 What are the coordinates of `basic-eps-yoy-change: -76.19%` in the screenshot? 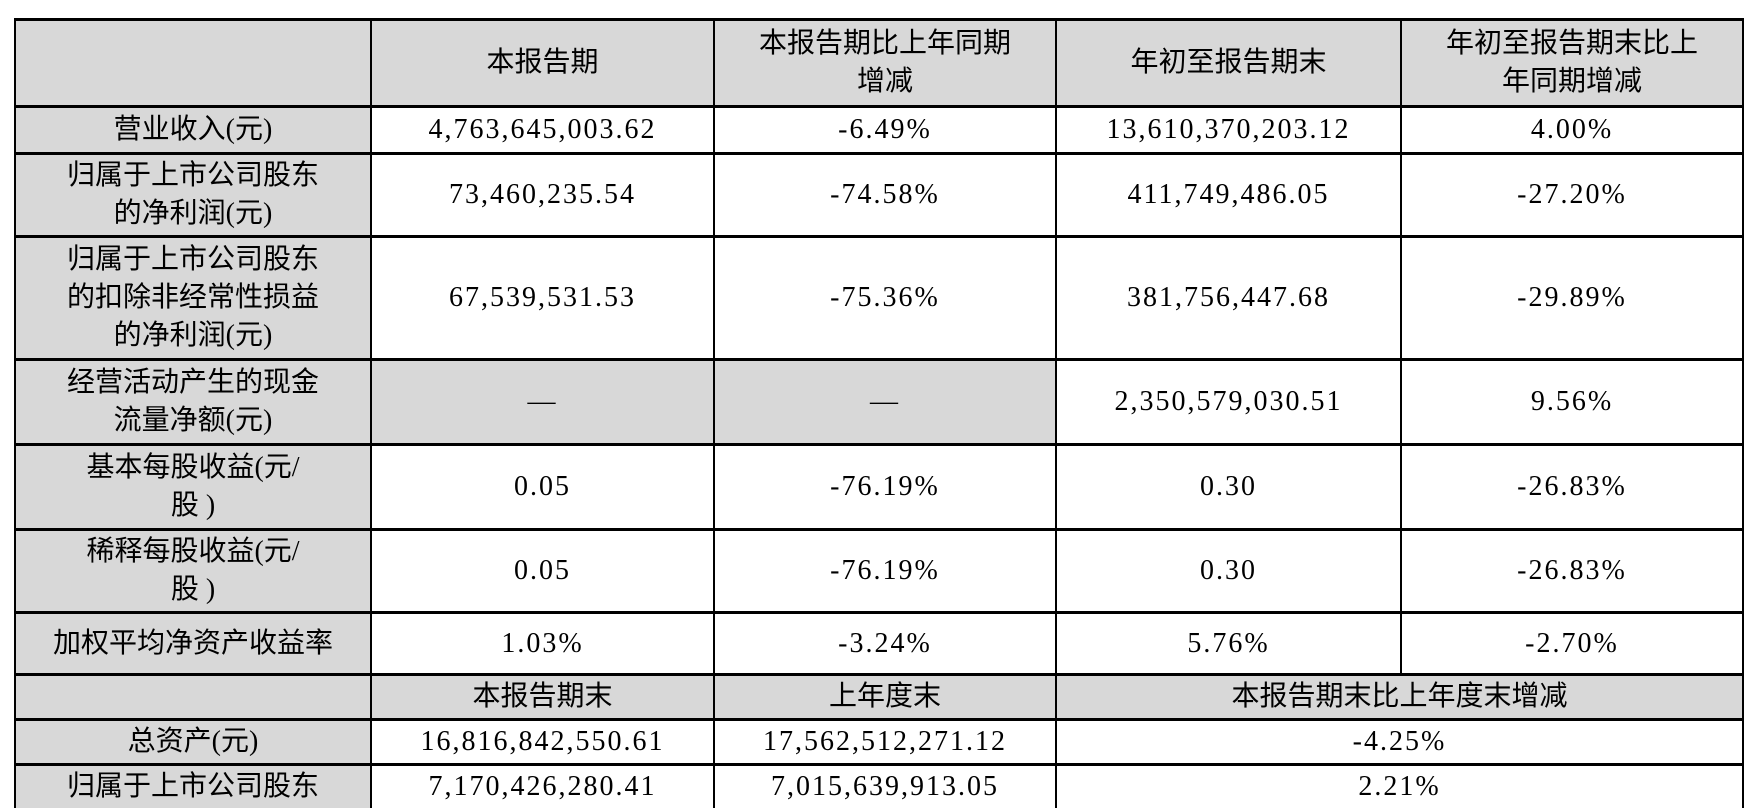 It's located at (885, 487).